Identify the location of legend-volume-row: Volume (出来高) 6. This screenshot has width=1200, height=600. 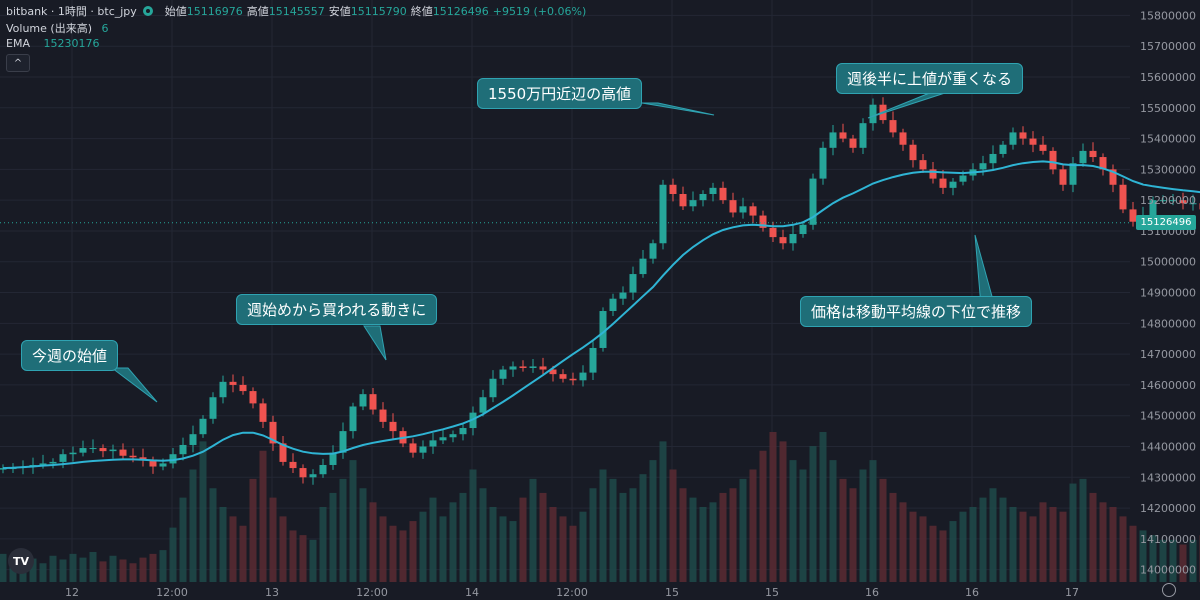
(57, 28).